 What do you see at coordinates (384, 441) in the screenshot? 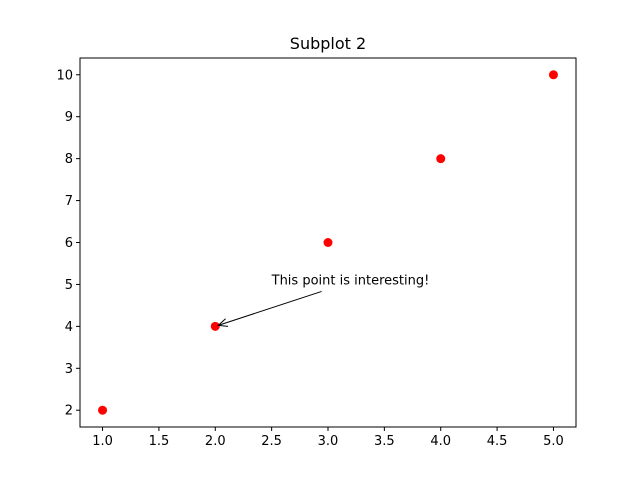
I see `x-tick-label: 3.5` at bounding box center [384, 441].